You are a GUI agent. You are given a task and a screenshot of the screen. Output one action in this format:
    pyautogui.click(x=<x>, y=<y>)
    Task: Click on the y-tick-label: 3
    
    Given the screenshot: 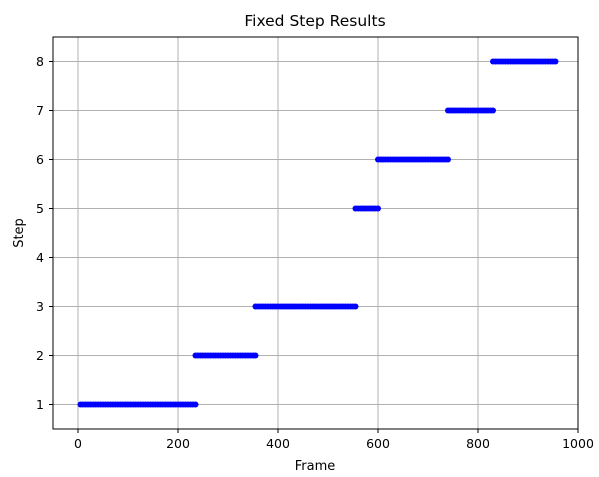 What is the action you would take?
    pyautogui.click(x=40, y=306)
    